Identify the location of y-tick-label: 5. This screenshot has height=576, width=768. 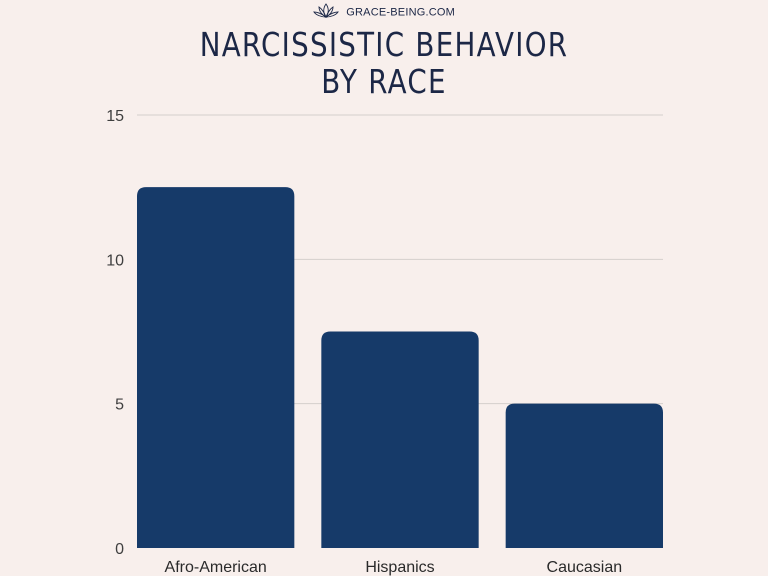
(119, 405).